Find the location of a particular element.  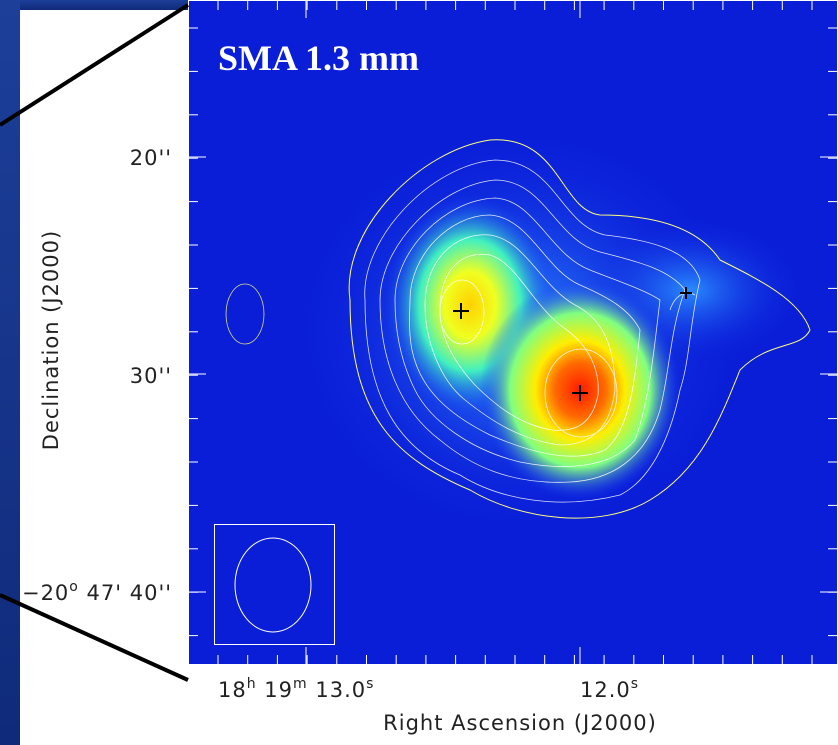

x-tick-label: 12.0s is located at coordinates (609, 689).